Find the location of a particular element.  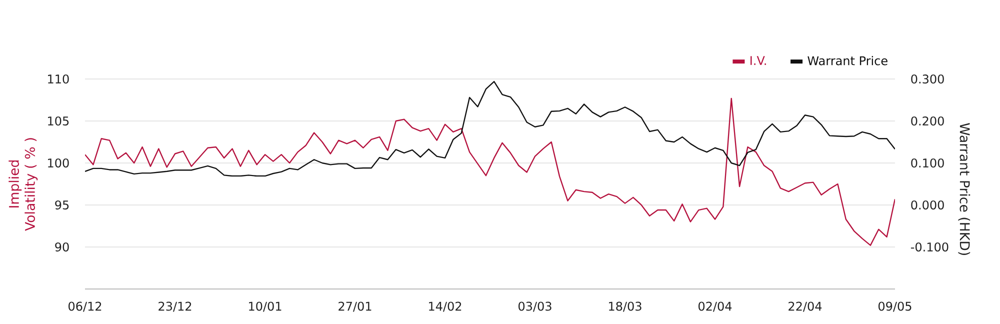

y-tick-label: 90 is located at coordinates (62, 247).